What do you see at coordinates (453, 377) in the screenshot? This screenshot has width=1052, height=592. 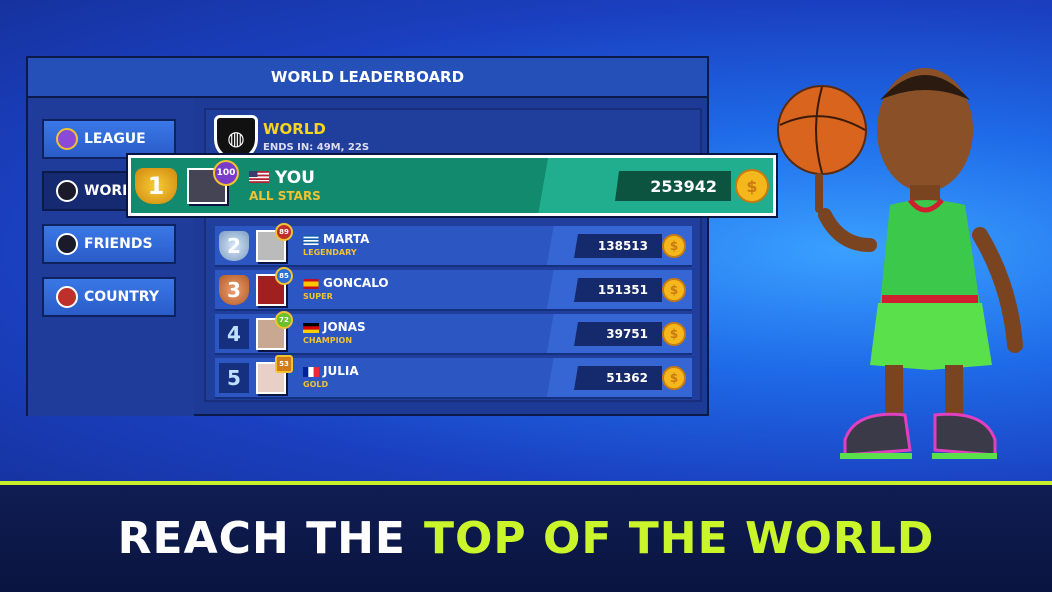 I see `table-row: 5 53 JULIA GOLD 51362 $` at bounding box center [453, 377].